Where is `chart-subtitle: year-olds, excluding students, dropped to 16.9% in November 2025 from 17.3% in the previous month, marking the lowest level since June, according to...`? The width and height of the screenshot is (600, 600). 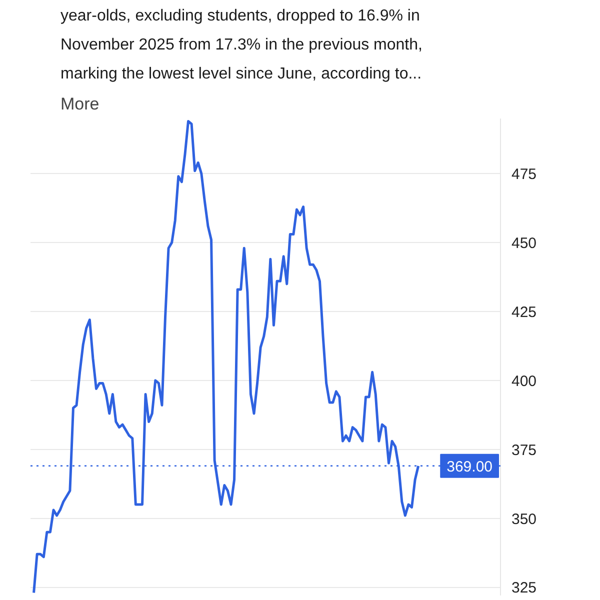 chart-subtitle: year-olds, excluding students, dropped to 16.9% in November 2025 from 17.3% in the previous month, marking the lowest level since June, according to... is located at coordinates (241, 45).